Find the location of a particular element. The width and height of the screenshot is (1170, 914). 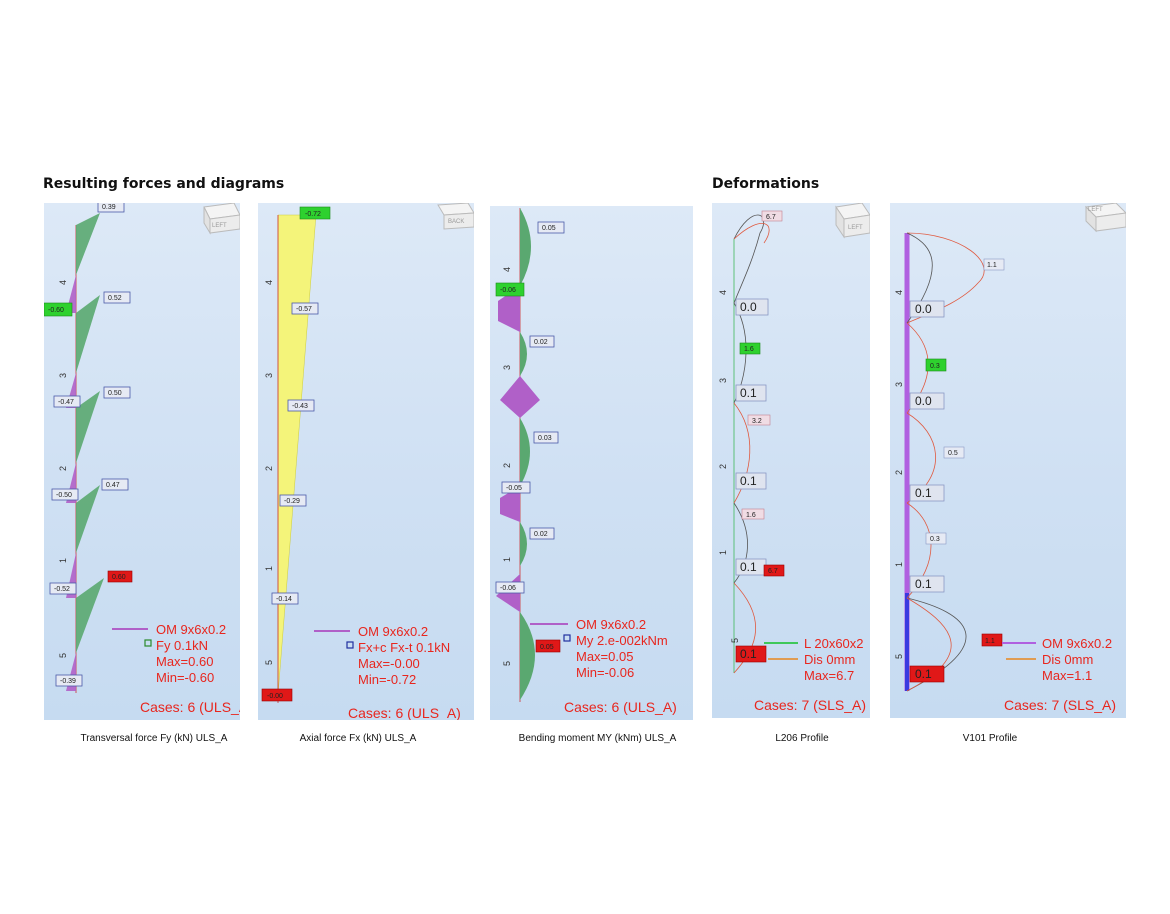

svg-text: -0.43 is located at coordinates (300, 406).